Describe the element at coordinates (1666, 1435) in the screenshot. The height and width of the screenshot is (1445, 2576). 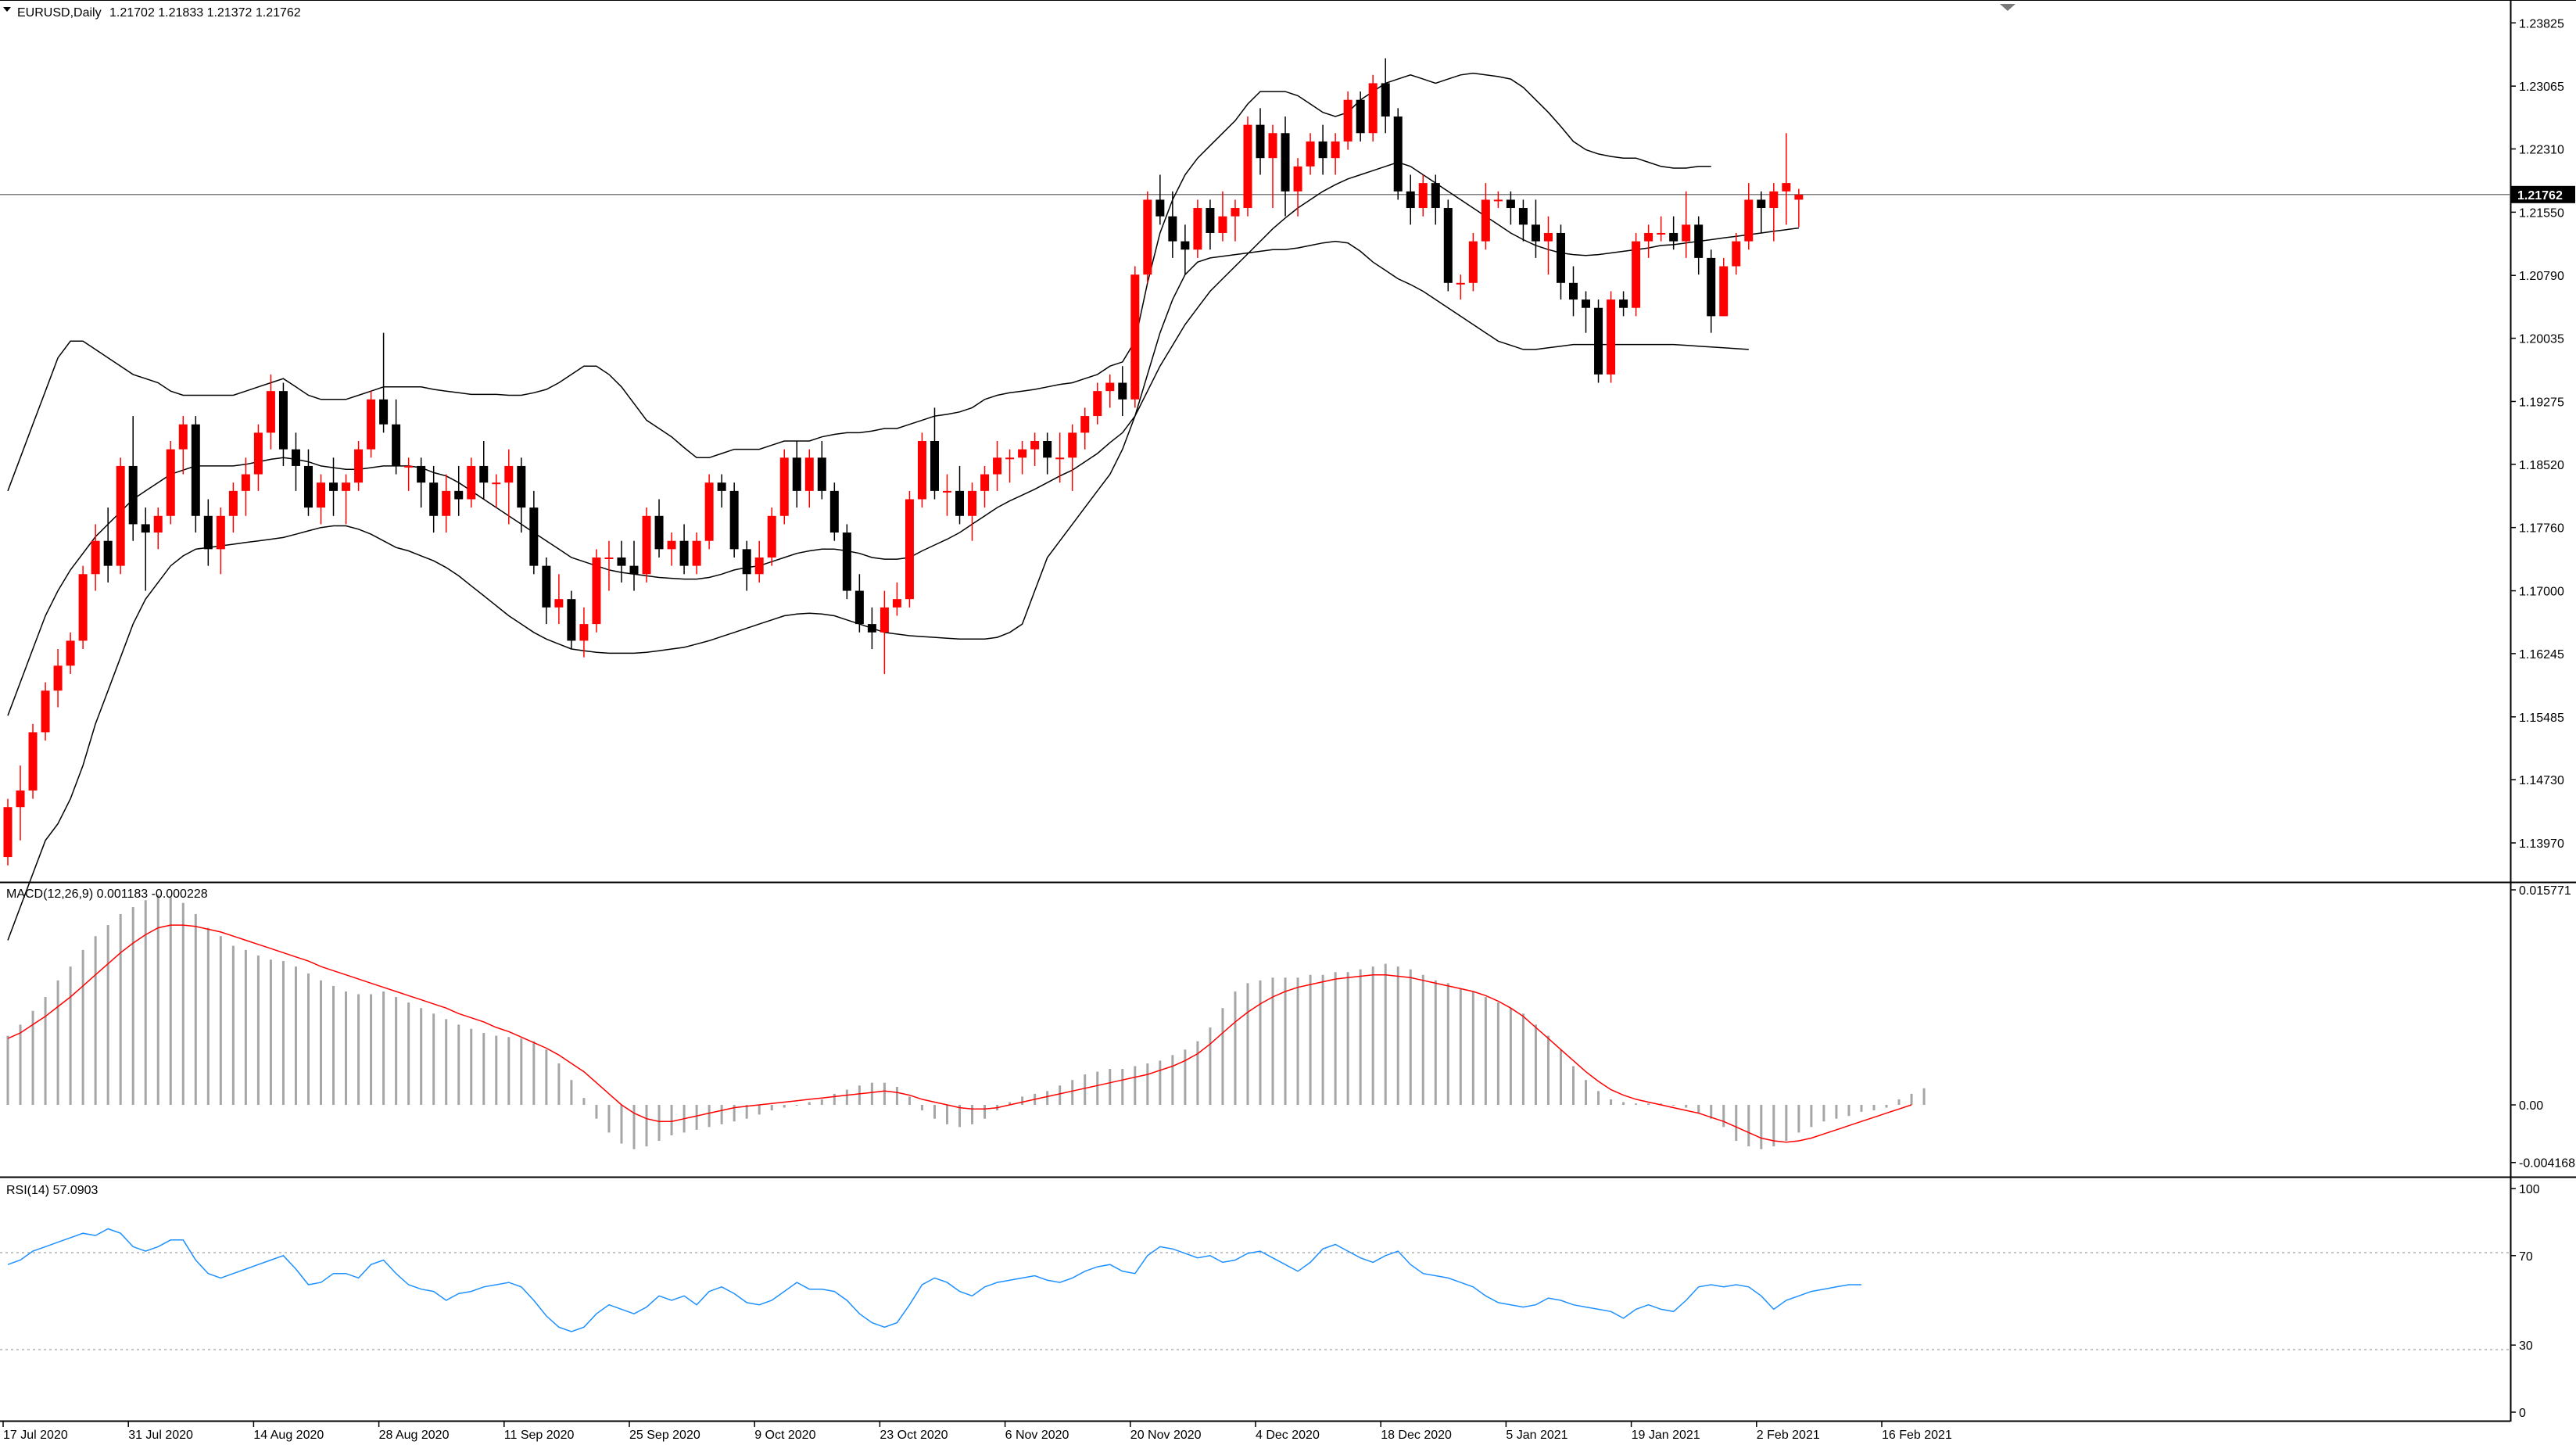
I see `date-tick-label: 19 Jan 2021` at that location.